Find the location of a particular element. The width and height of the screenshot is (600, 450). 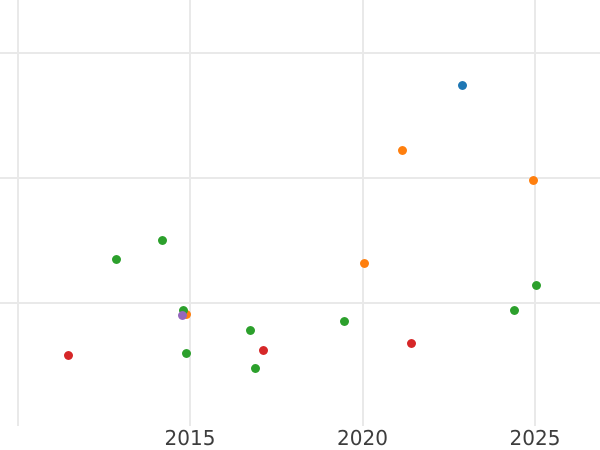

x-axis-tick-label: 2020 is located at coordinates (362, 438).